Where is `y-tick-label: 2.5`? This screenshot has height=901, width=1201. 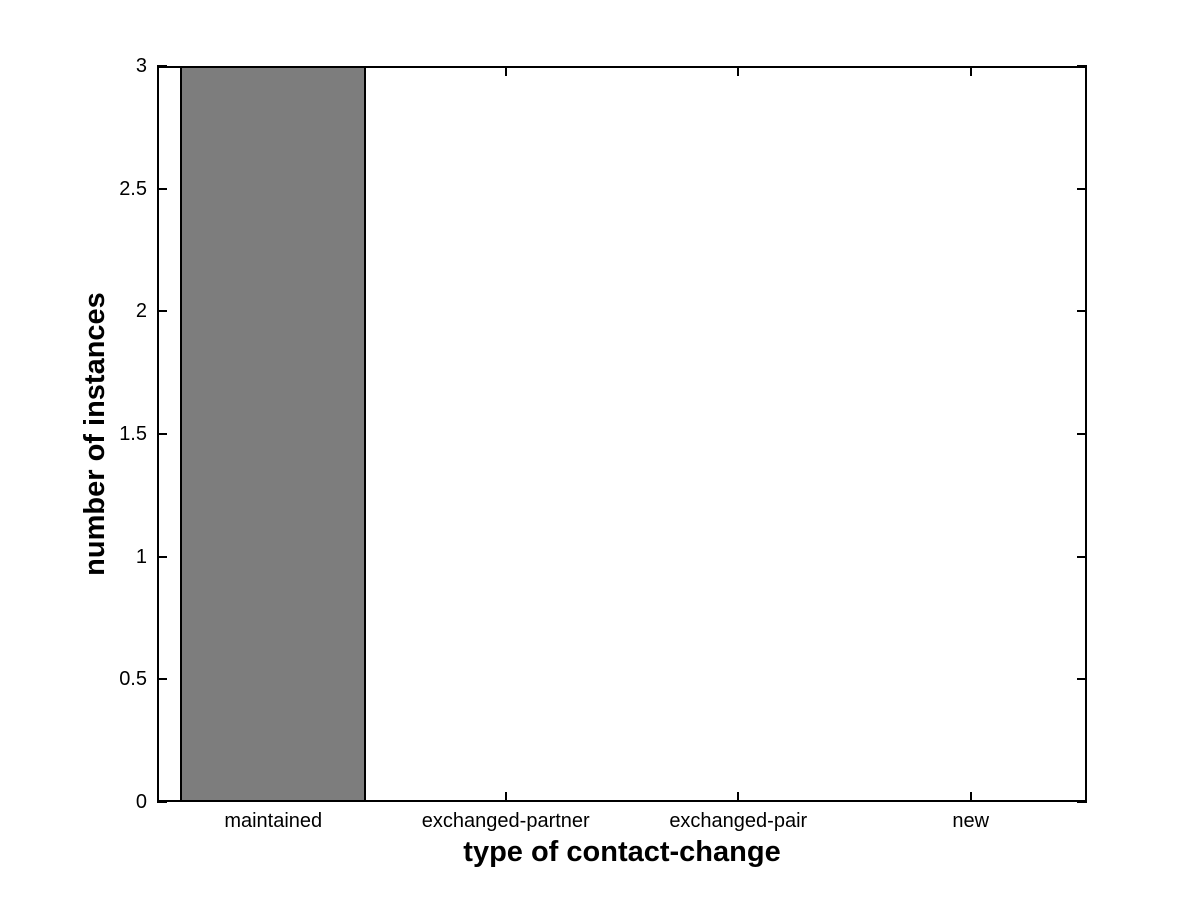 y-tick-label: 2.5 is located at coordinates (133, 188).